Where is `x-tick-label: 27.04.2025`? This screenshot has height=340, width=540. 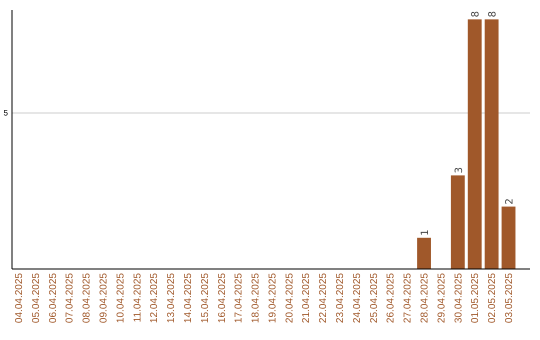 x-tick-label: 27.04.2025 is located at coordinates (408, 298).